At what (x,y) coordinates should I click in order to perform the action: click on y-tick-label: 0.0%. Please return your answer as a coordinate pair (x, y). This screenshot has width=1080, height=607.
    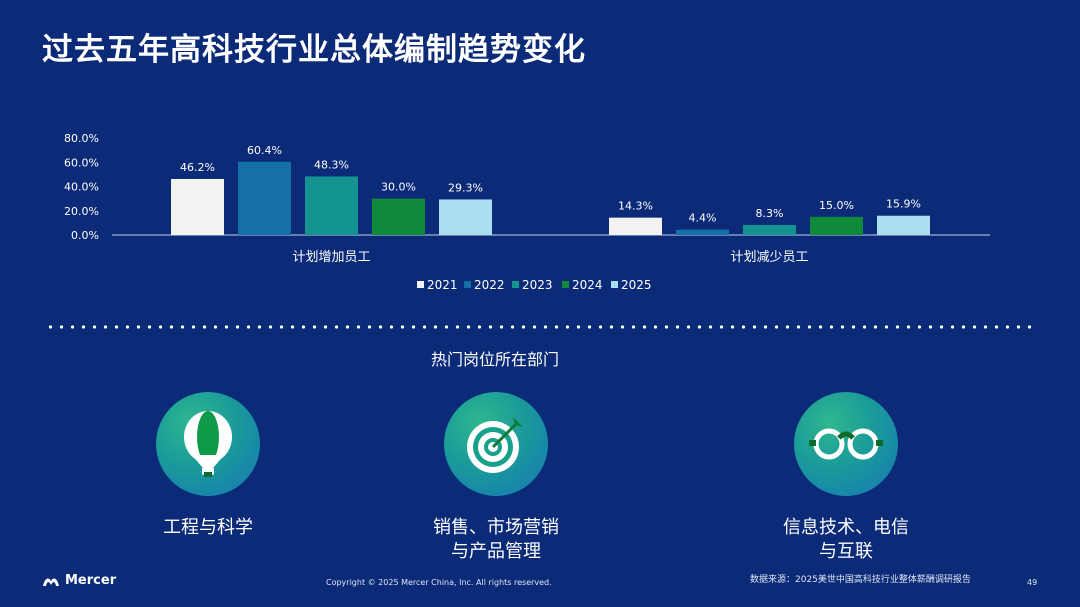
    Looking at the image, I should click on (85, 235).